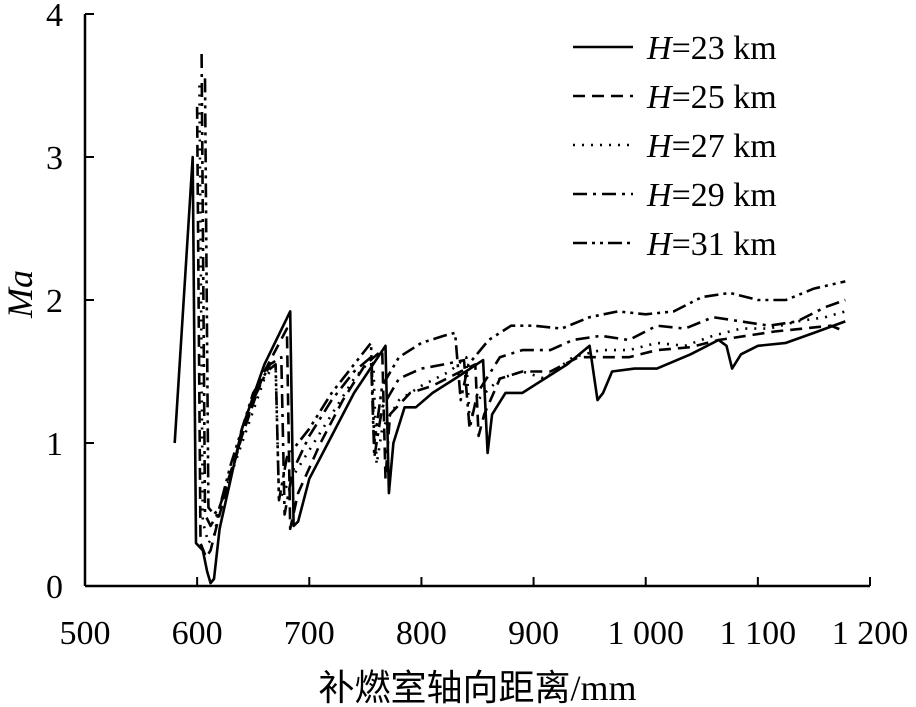 This screenshot has width=916, height=707. Describe the element at coordinates (724, 48) in the screenshot. I see `legend-label-value: =23 km` at that location.